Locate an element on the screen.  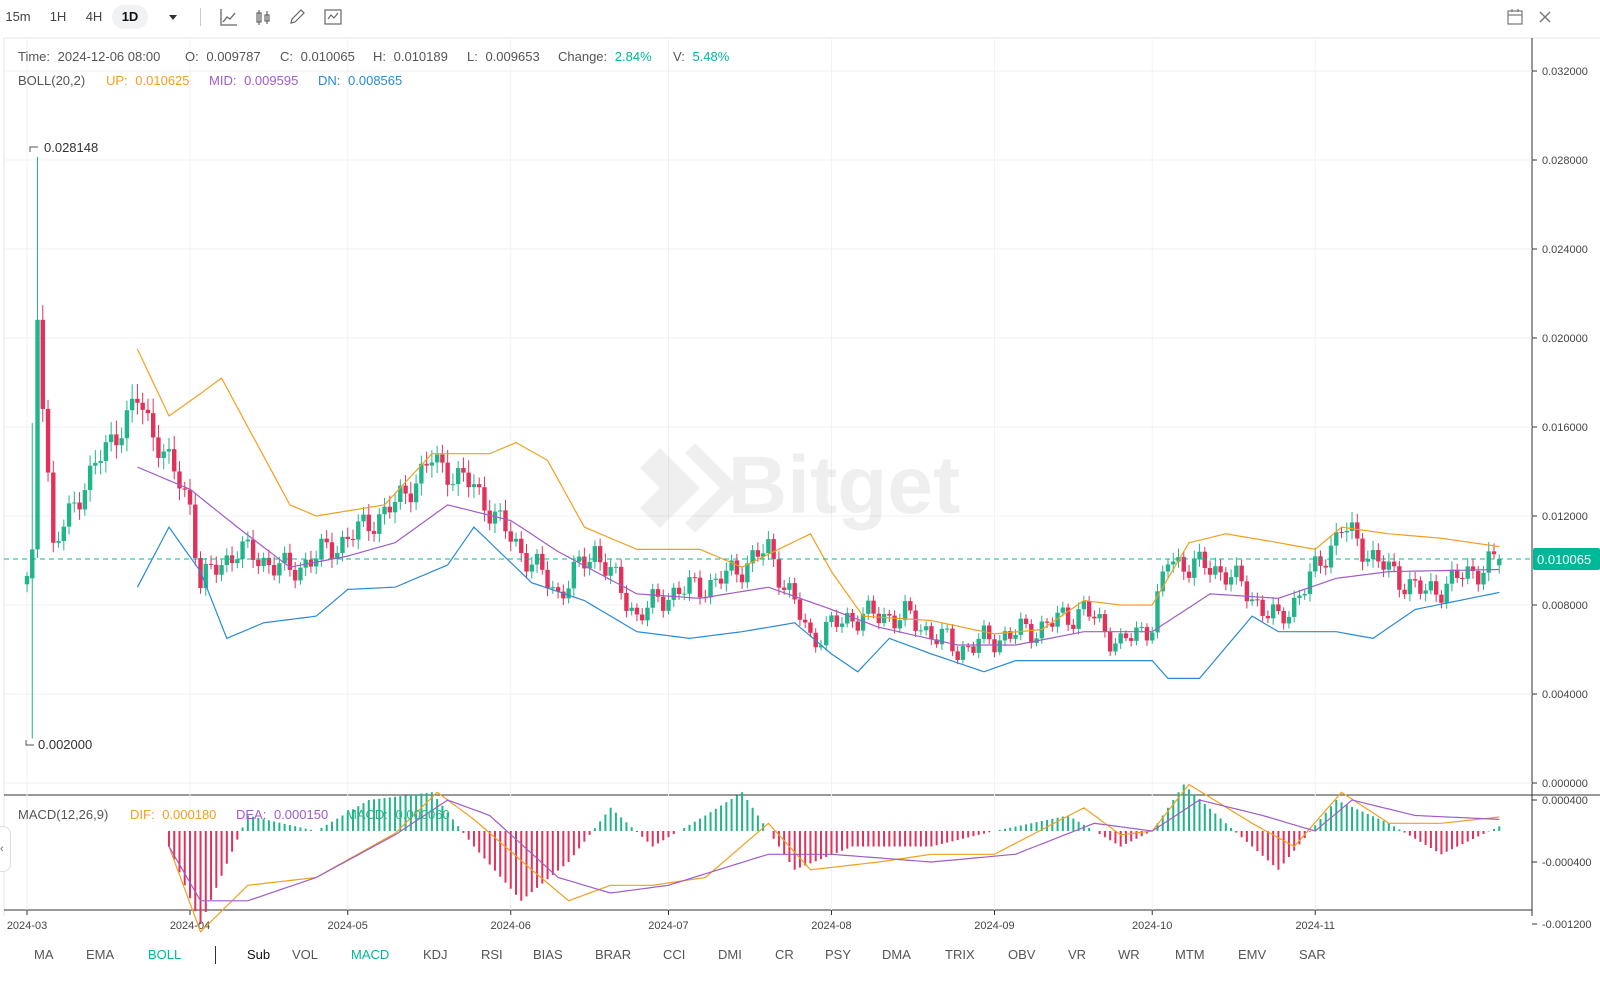
indicator-vol: VOL is located at coordinates (305, 954).